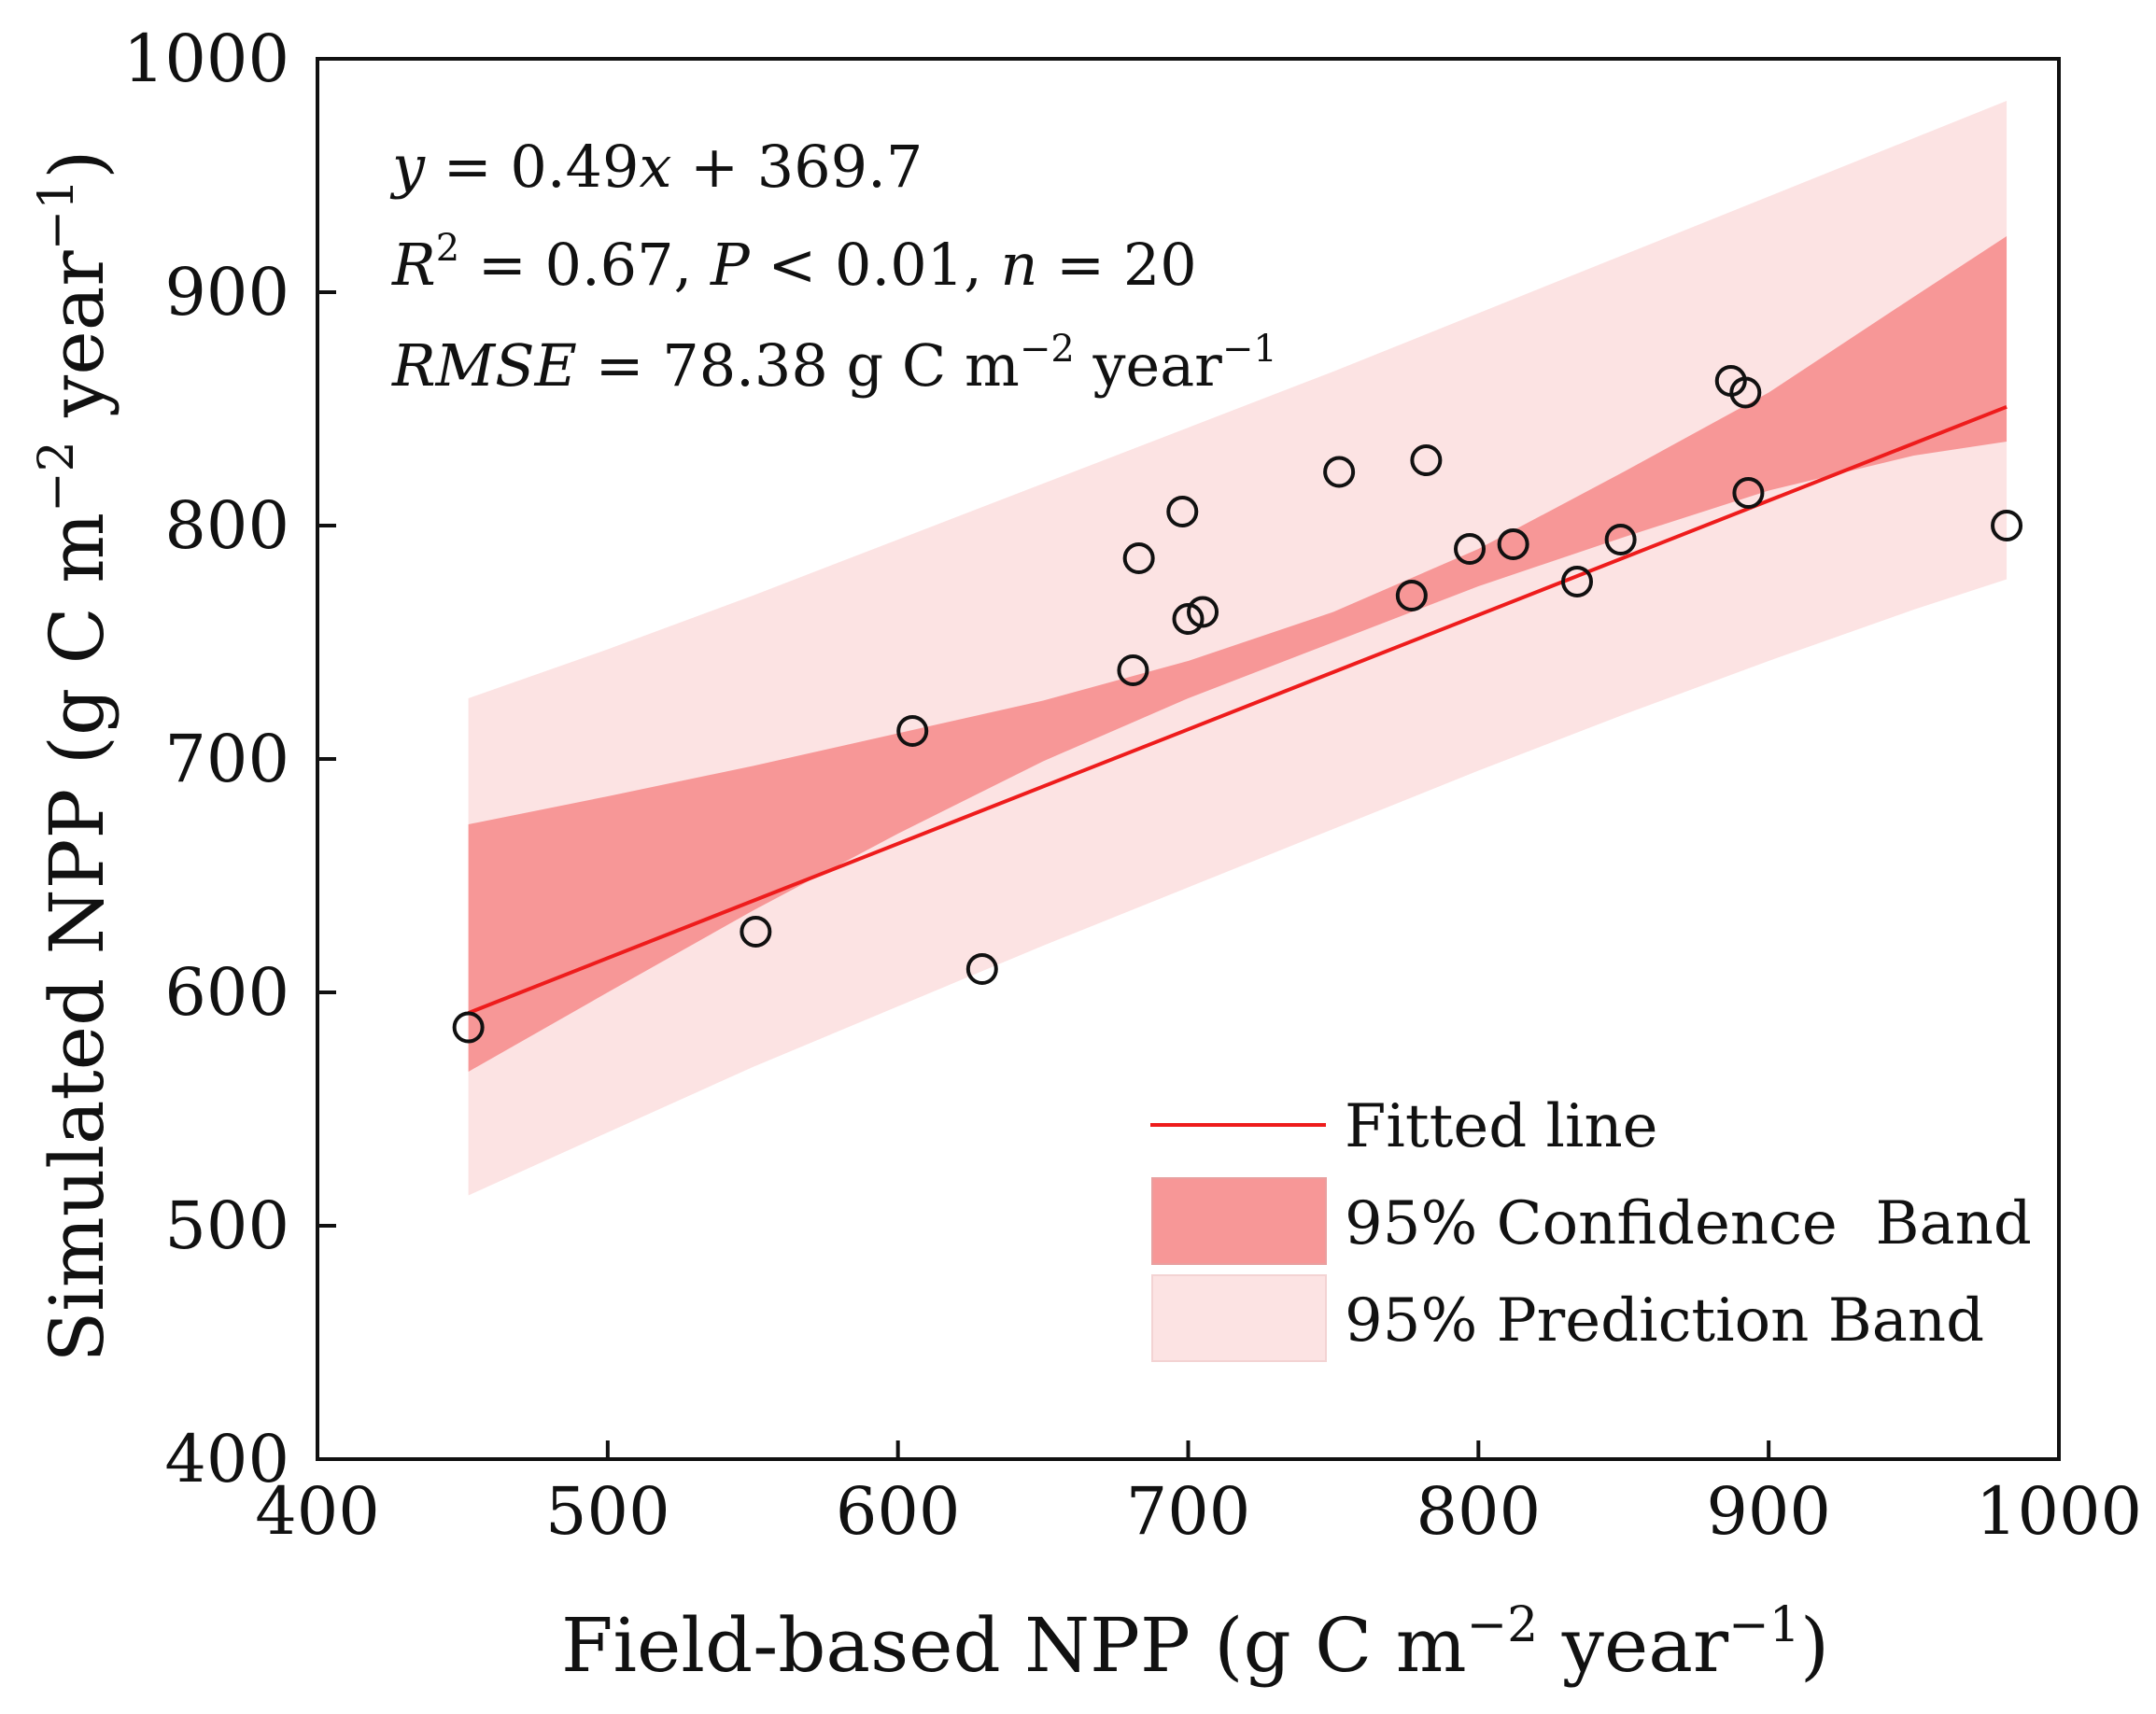 Image resolution: width=2156 pixels, height=1714 pixels. I want to click on y-tick-label: 400, so click(226, 1459).